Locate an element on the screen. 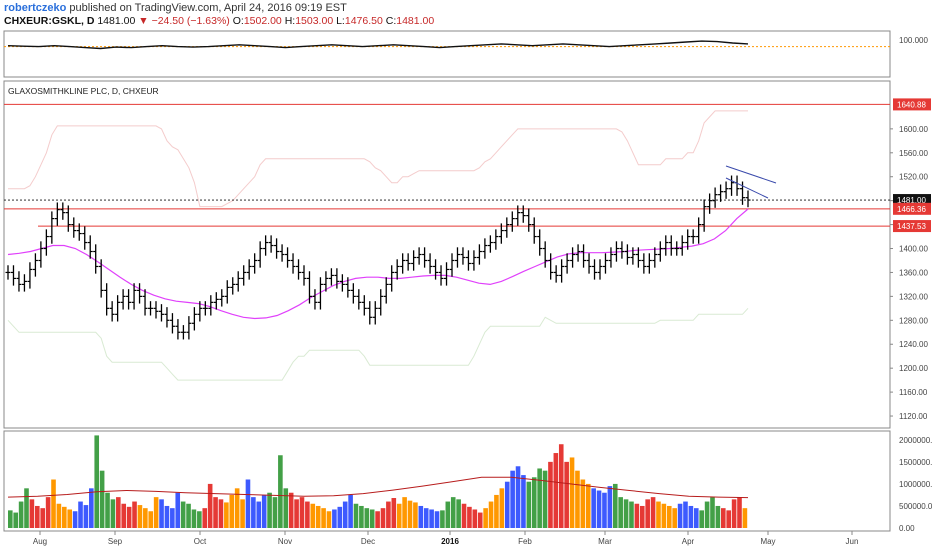 This screenshot has height=550, width=932. lower-trendline is located at coordinates (747, 188).